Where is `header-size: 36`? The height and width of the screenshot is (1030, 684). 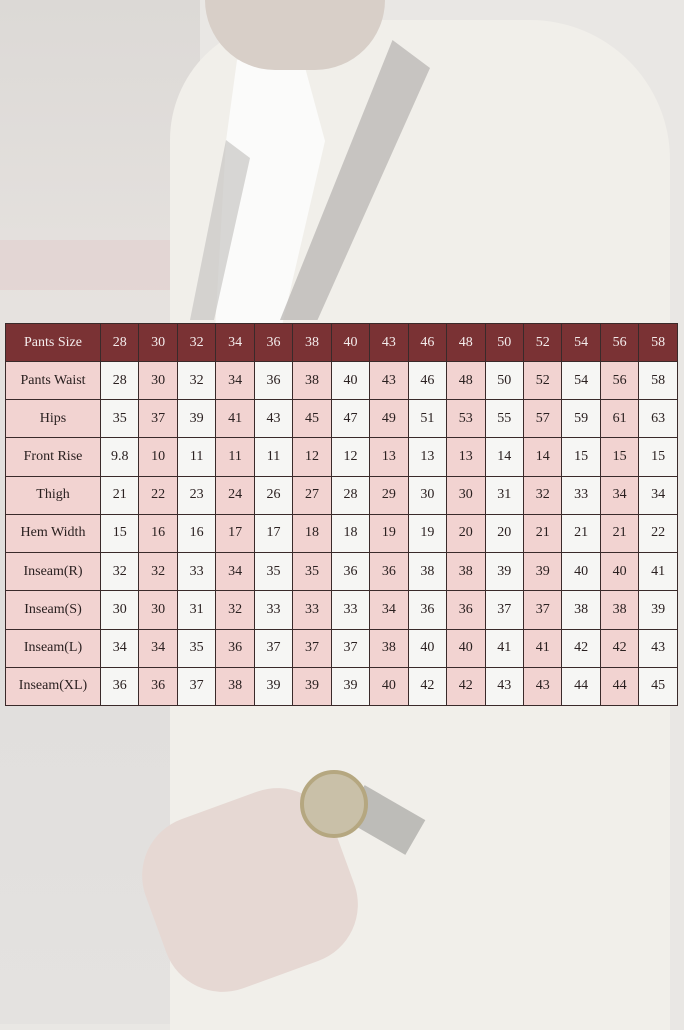
header-size: 36 is located at coordinates (273, 342).